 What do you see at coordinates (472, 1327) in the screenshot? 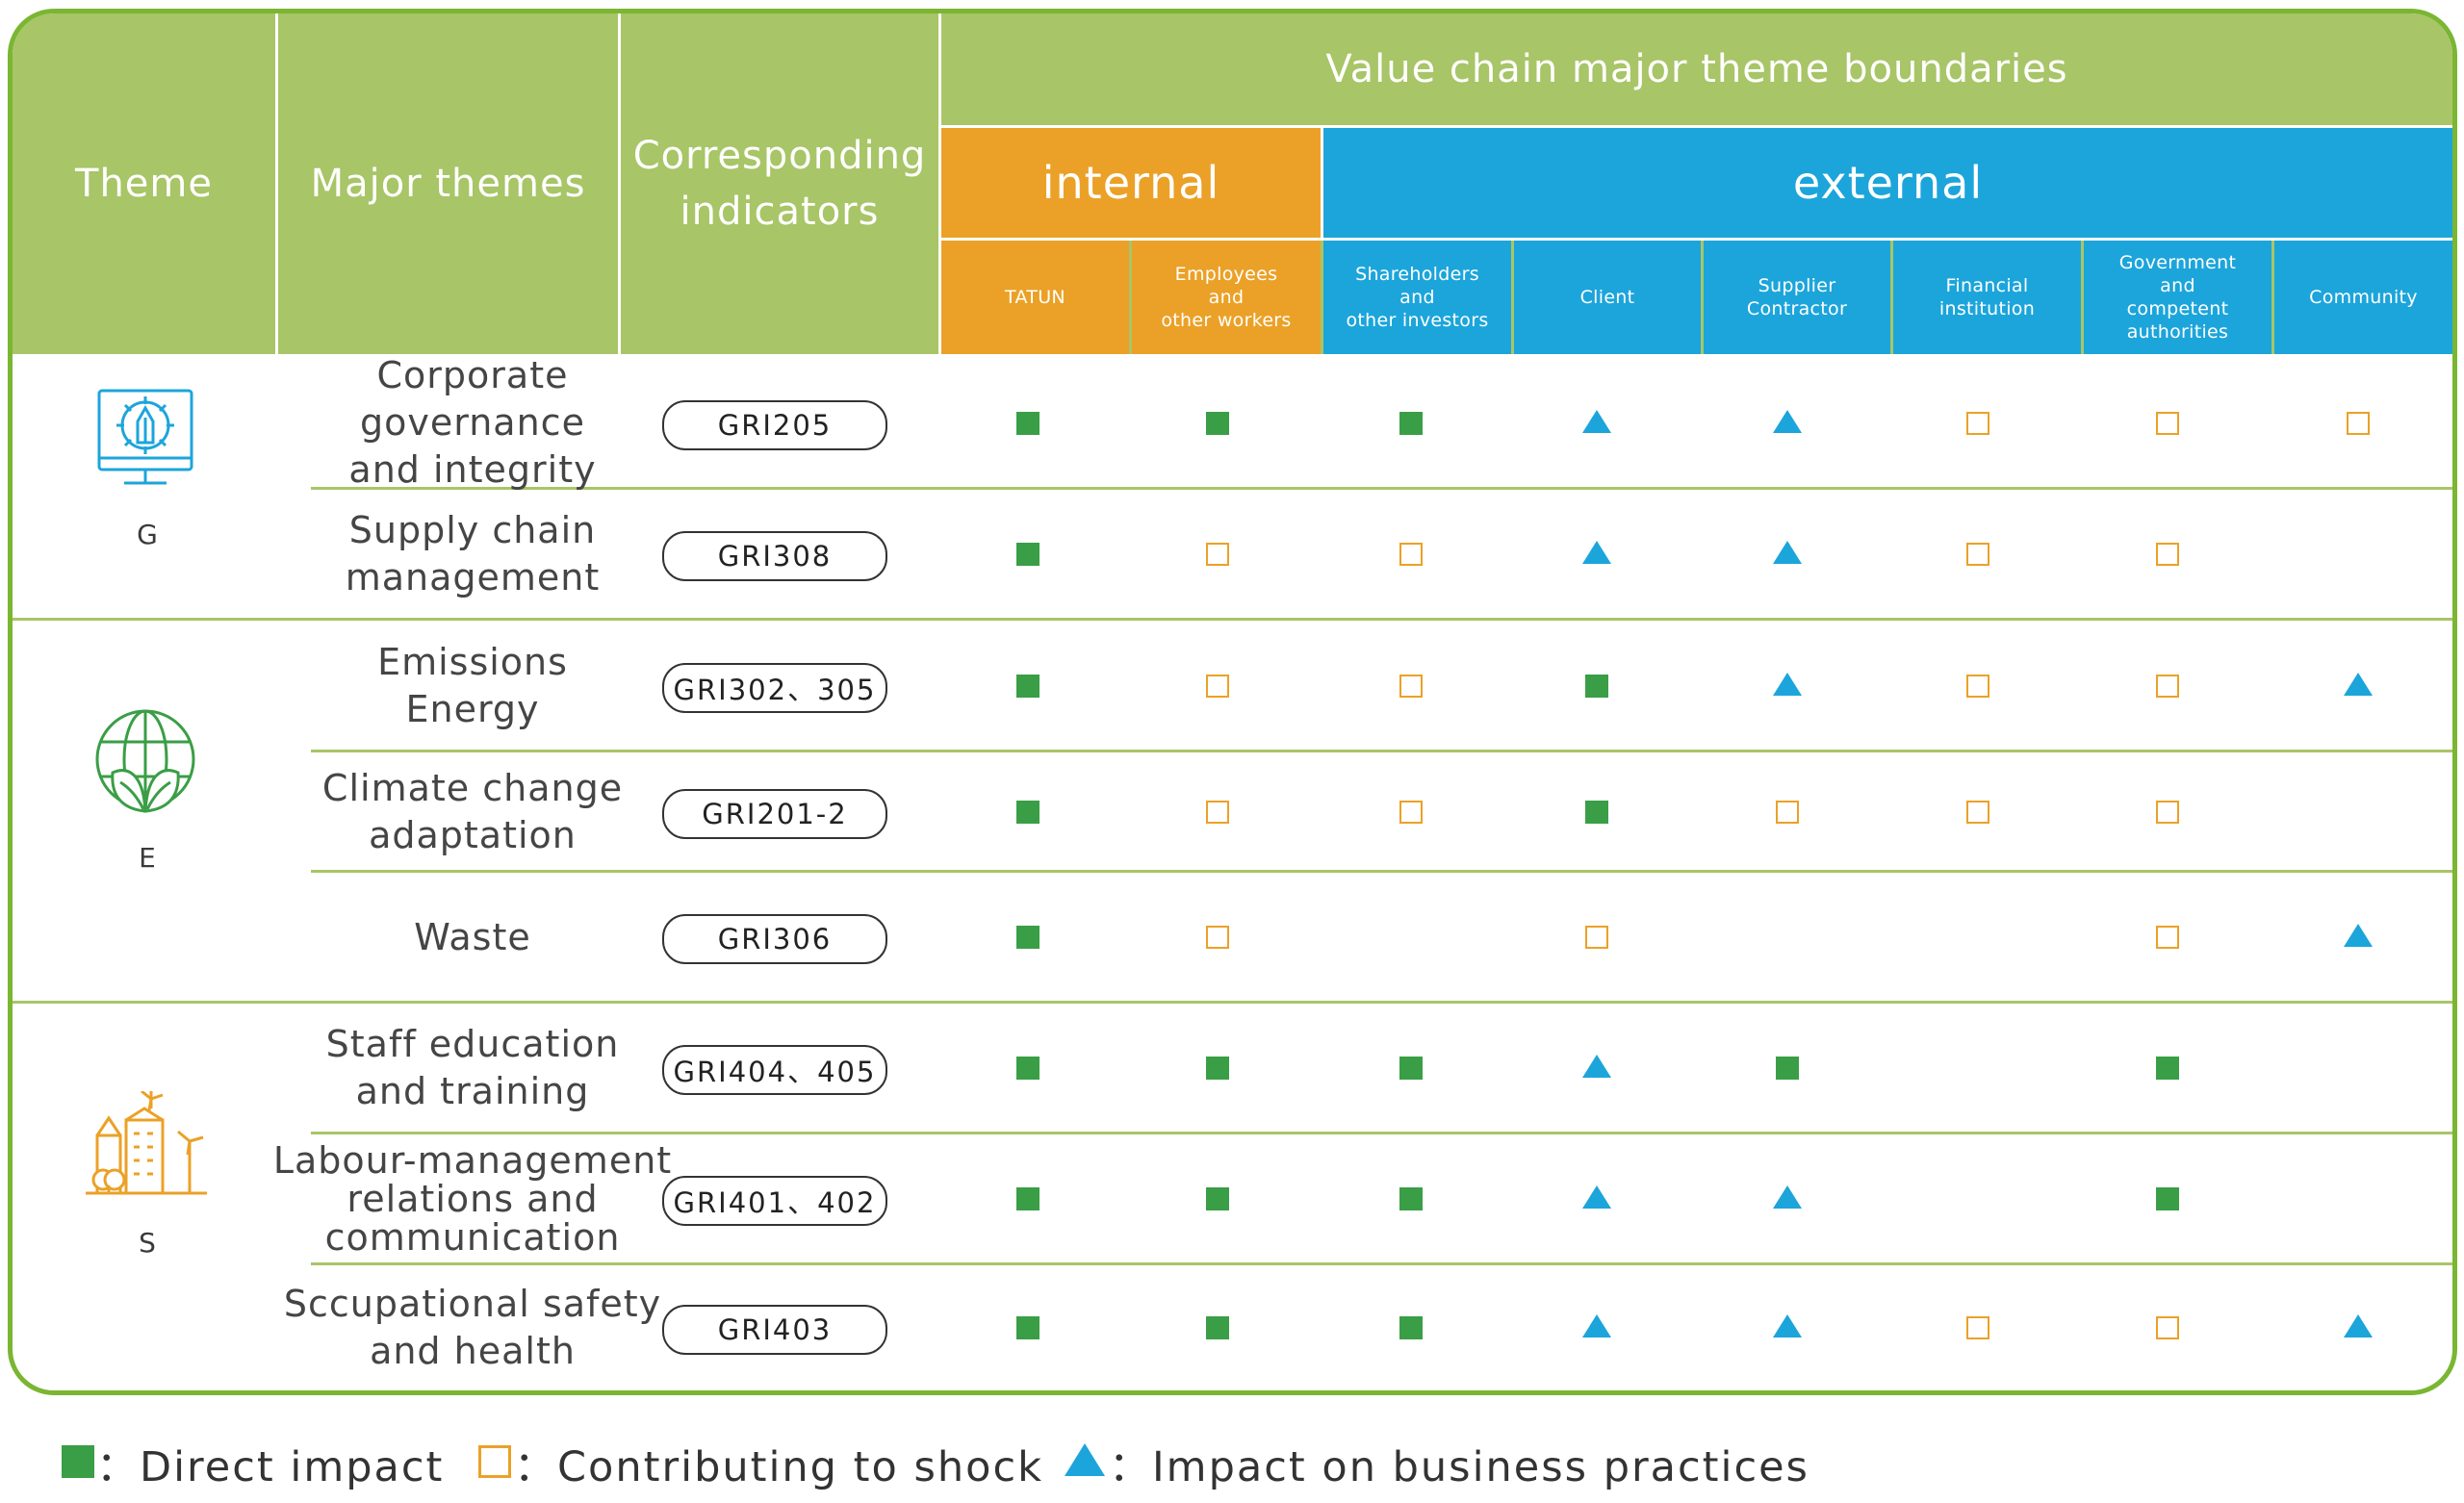
I see `major-theme-cell: Sccupational safety and health` at bounding box center [472, 1327].